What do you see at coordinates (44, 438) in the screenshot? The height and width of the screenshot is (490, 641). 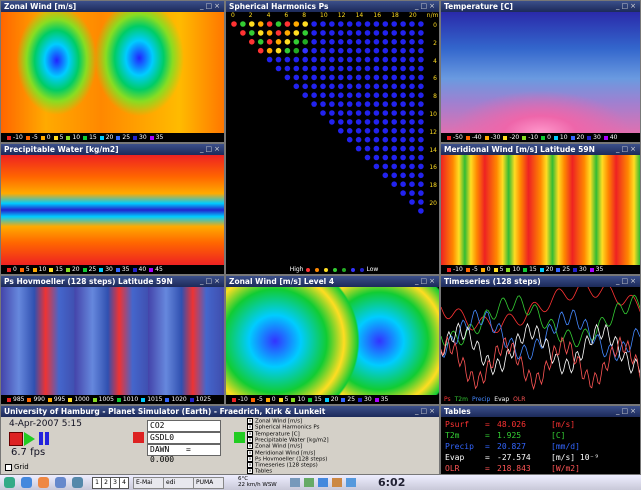 I see `pause-button` at bounding box center [44, 438].